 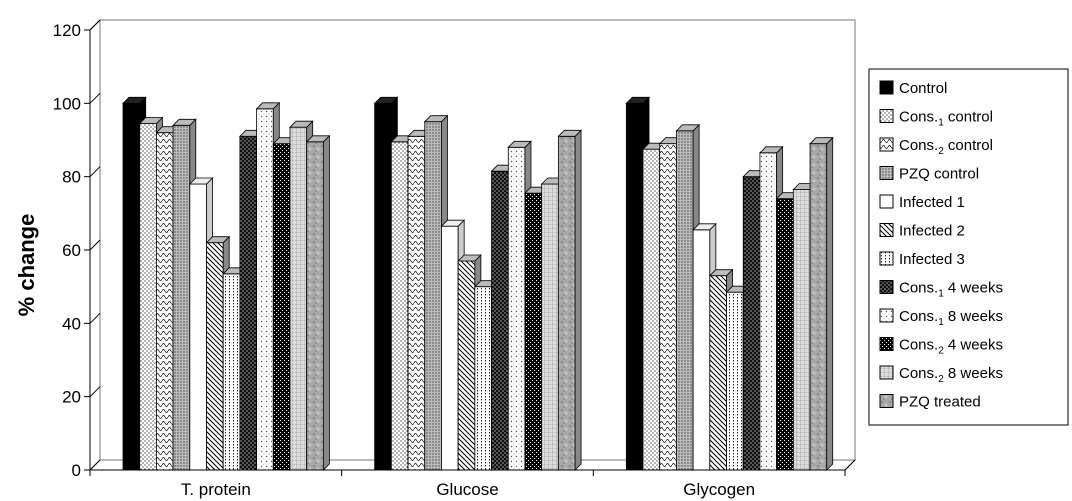 What do you see at coordinates (67, 30) in the screenshot?
I see `y-tick-label: 120` at bounding box center [67, 30].